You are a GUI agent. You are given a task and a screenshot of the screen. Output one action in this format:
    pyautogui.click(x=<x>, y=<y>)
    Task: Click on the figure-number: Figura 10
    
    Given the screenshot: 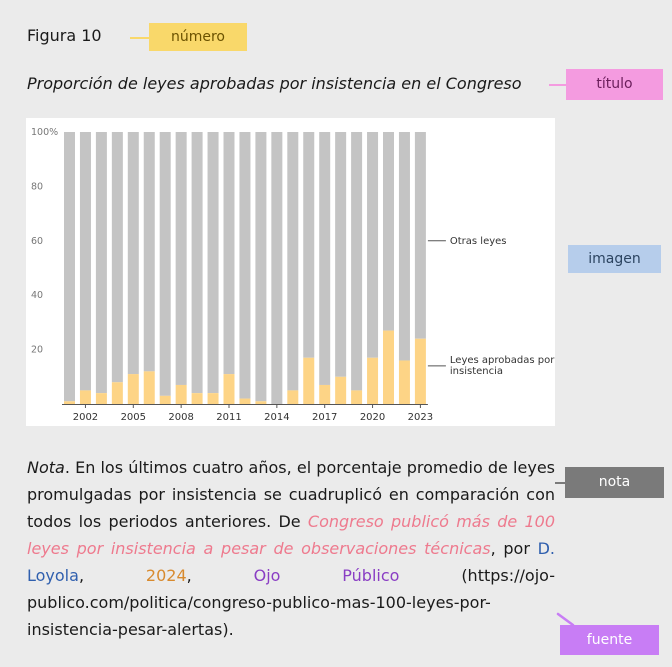 What is the action you would take?
    pyautogui.click(x=64, y=35)
    